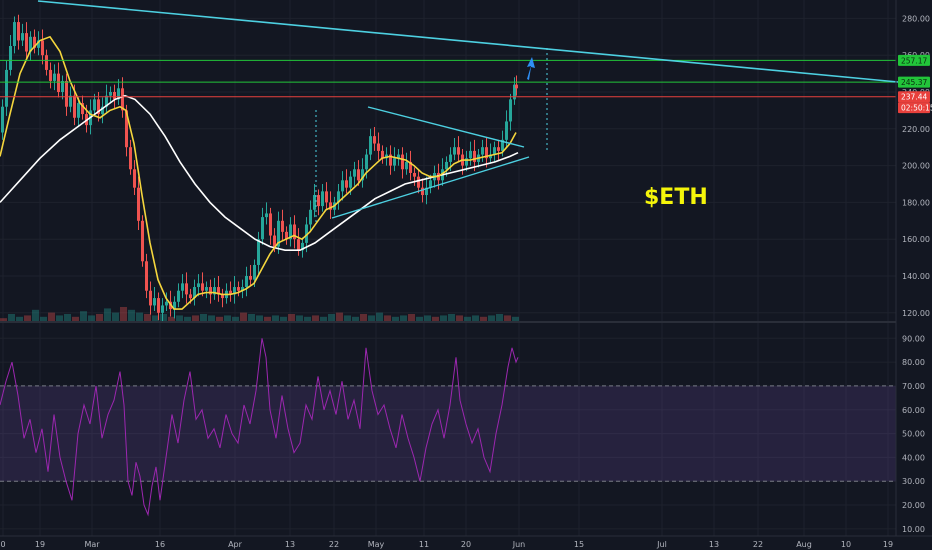 This screenshot has width=932, height=550. What do you see at coordinates (913, 362) in the screenshot?
I see `rsi-tick-label: 80.00` at bounding box center [913, 362].